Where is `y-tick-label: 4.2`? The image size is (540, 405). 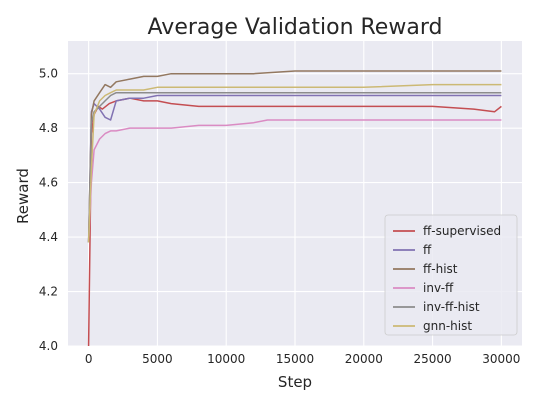 y-tick-label: 4.2 is located at coordinates (48, 292).